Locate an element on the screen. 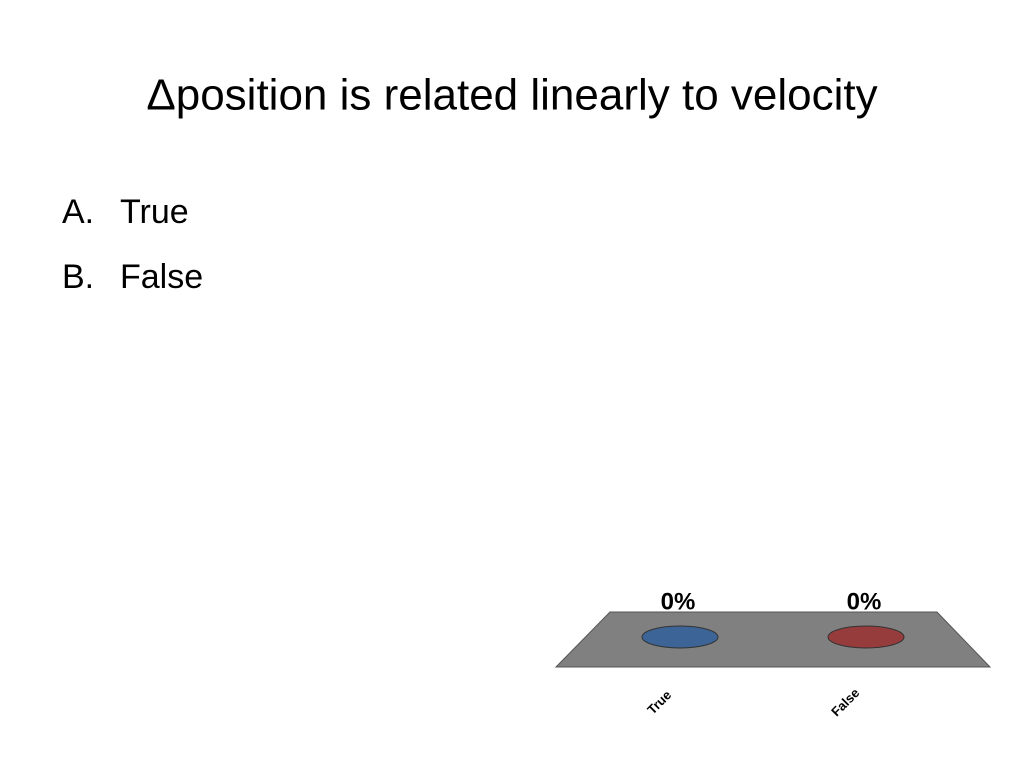 This screenshot has height=768, width=1024. chart-floor is located at coordinates (773, 639).